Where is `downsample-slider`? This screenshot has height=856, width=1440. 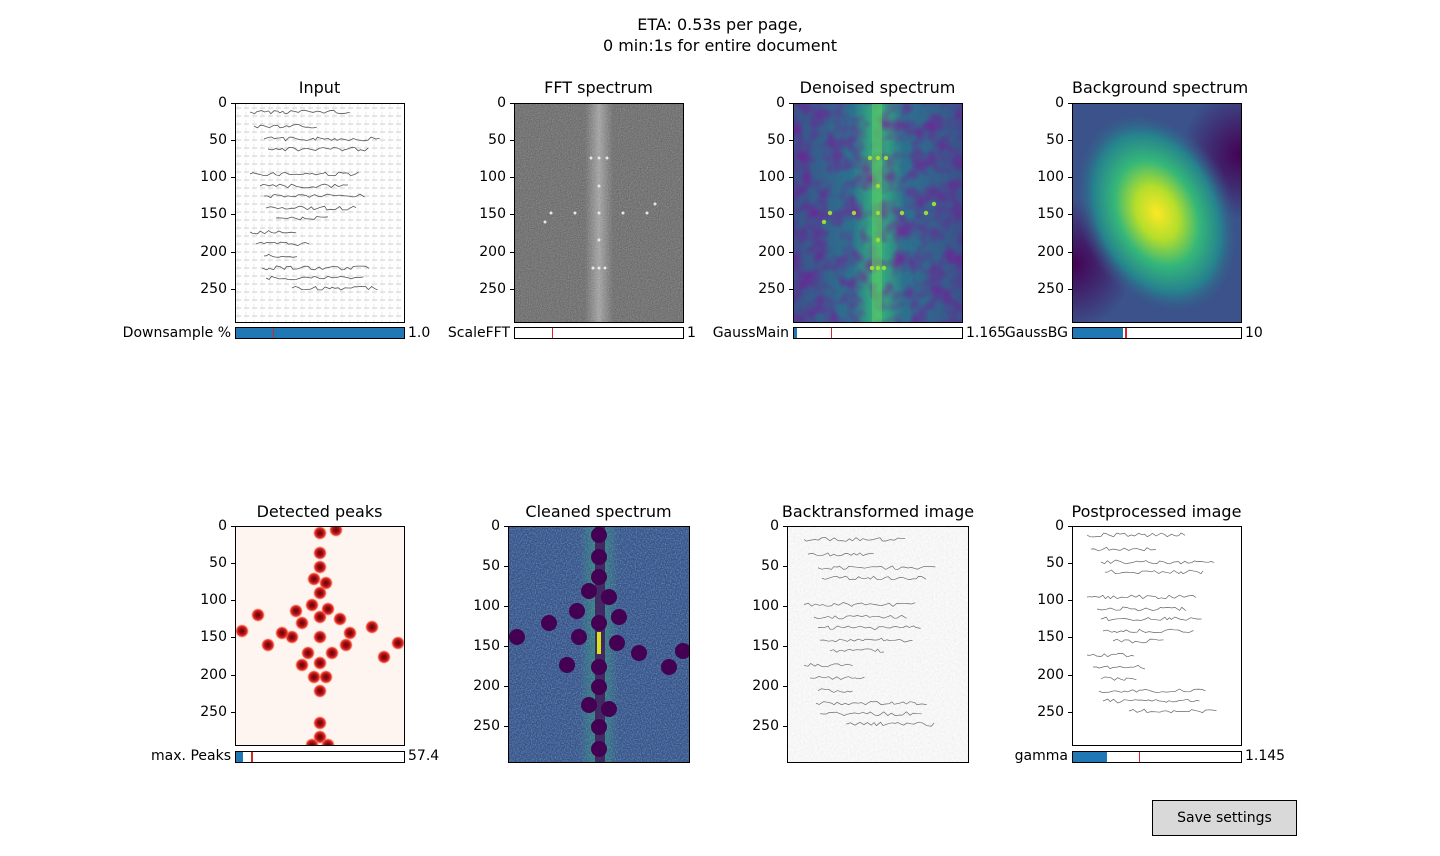
downsample-slider is located at coordinates (320, 333).